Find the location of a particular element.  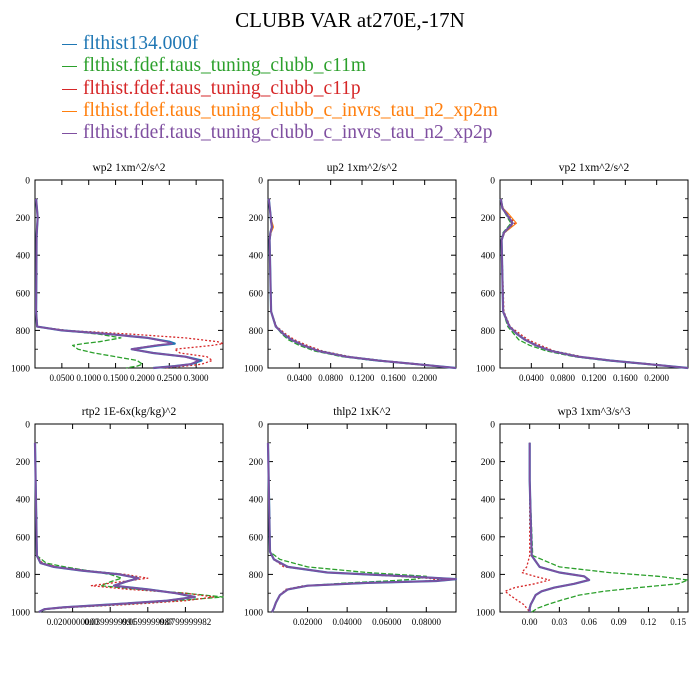

legend-item: flthist134.000f is located at coordinates (280, 44).